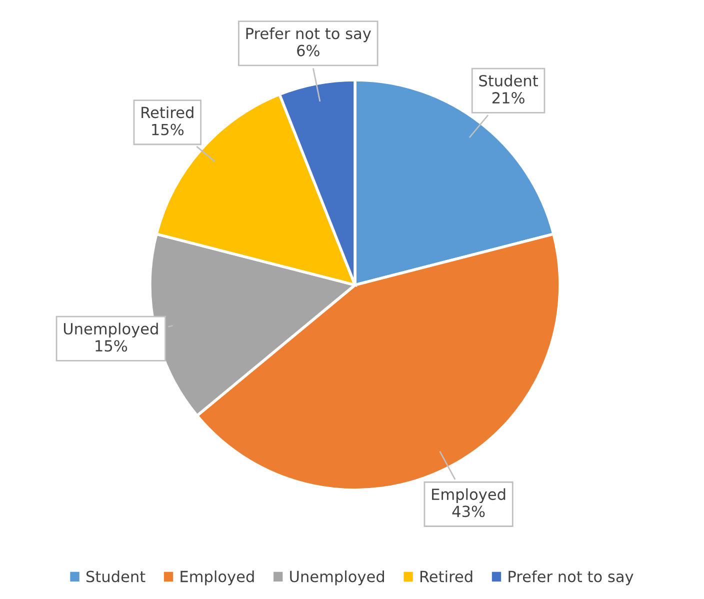 This screenshot has width=704, height=599. Describe the element at coordinates (508, 98) in the screenshot. I see `data-label: 21%` at that location.